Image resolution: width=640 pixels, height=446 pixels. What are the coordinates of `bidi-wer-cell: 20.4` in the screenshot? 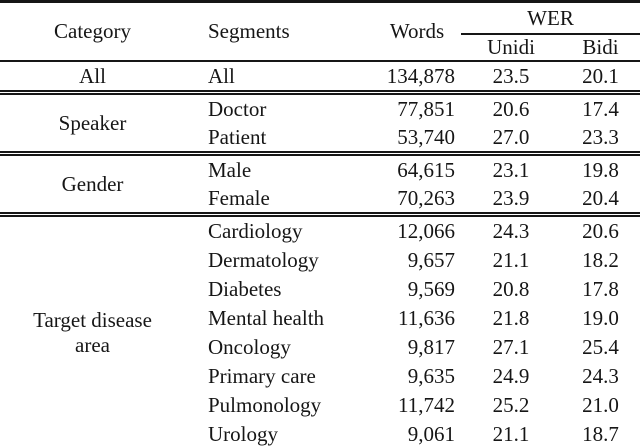 It's located at (600, 197).